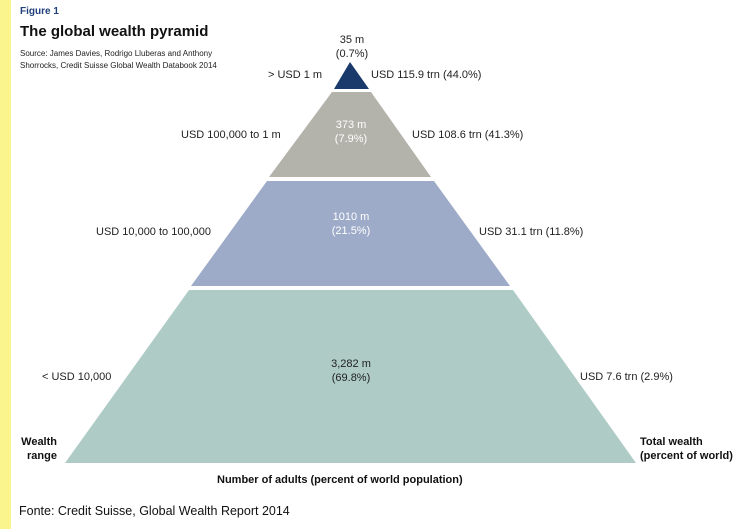  Describe the element at coordinates (77, 377) in the screenshot. I see `tier-base-wealth-range: < USD 10,000` at that location.